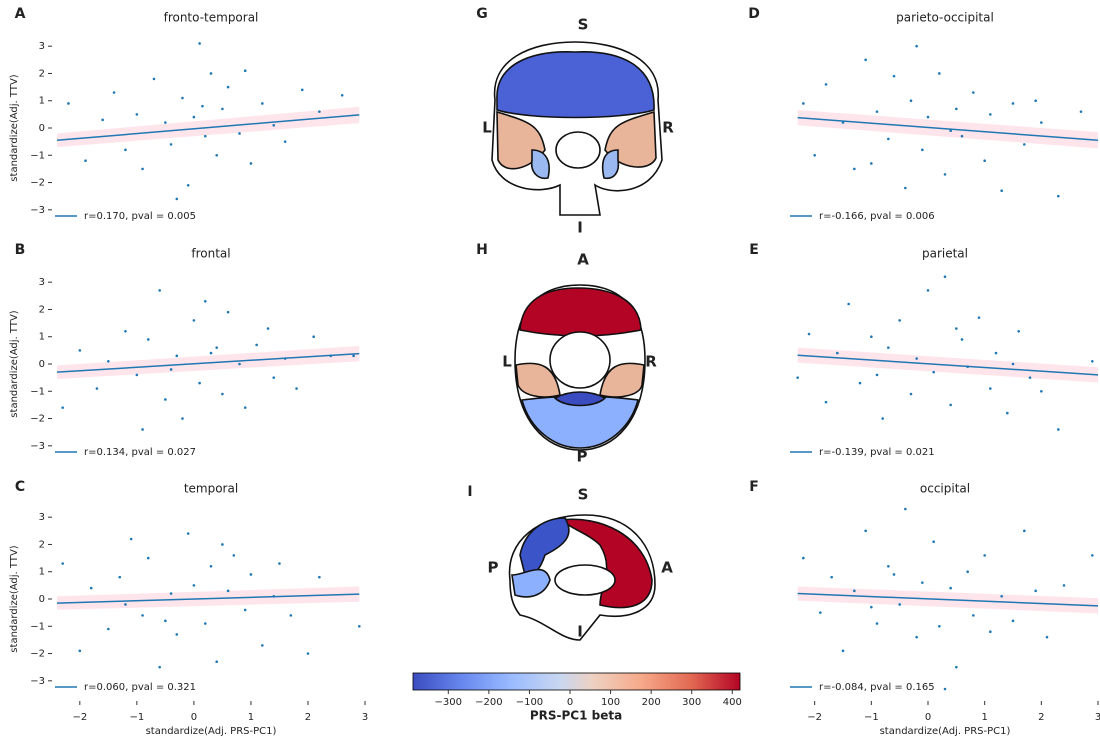 The height and width of the screenshot is (739, 1100). Describe the element at coordinates (37, 183) in the screenshot. I see `y-tick-label: −2` at that location.